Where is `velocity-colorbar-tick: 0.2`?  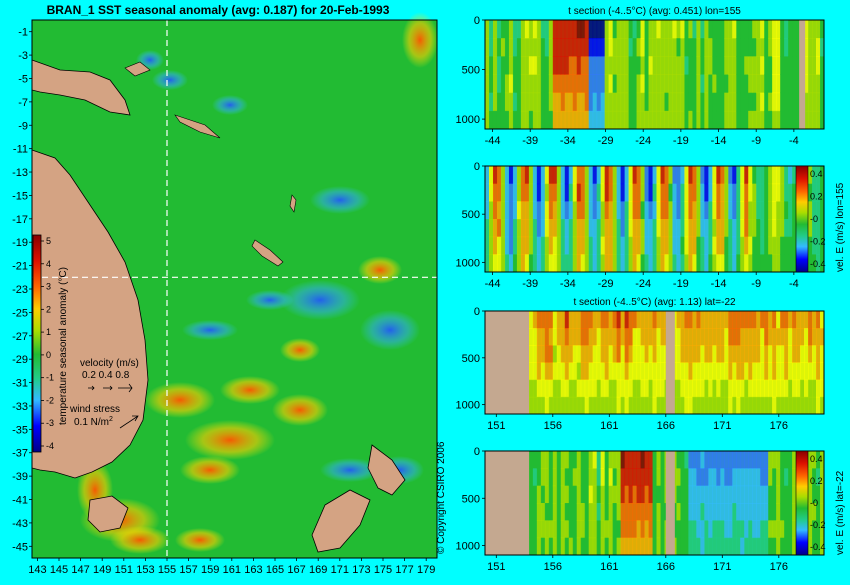
velocity-colorbar-tick: 0.2 is located at coordinates (816, 481).